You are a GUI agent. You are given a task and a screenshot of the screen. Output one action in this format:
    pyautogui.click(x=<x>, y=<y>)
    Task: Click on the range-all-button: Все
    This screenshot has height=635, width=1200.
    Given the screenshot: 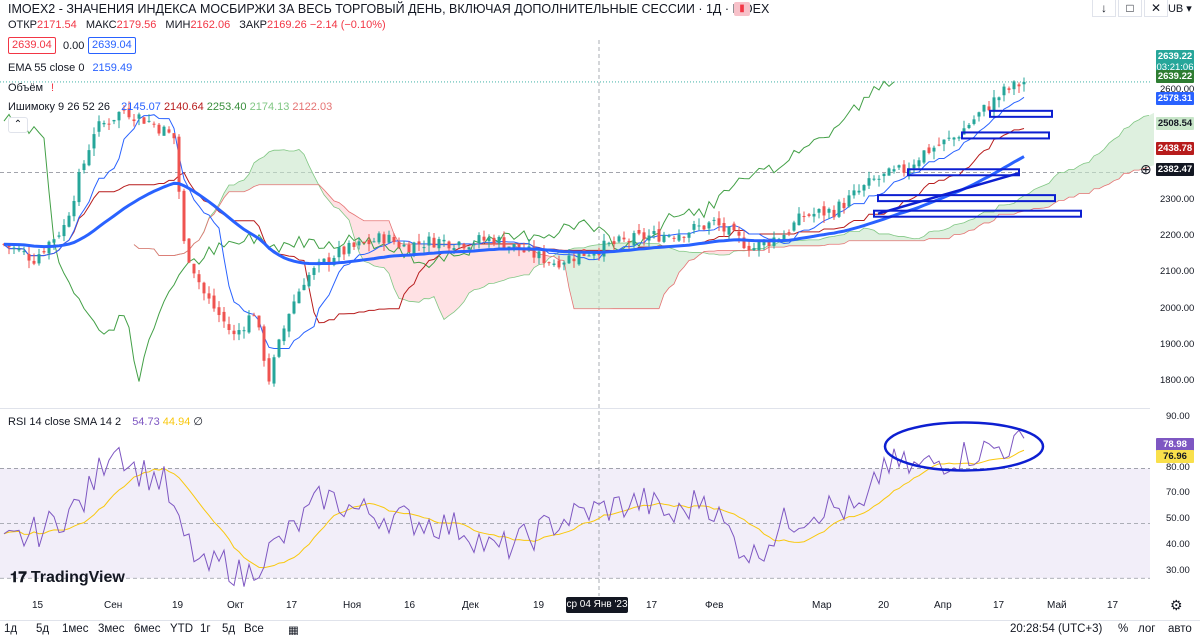 What is the action you would take?
    pyautogui.click(x=254, y=629)
    